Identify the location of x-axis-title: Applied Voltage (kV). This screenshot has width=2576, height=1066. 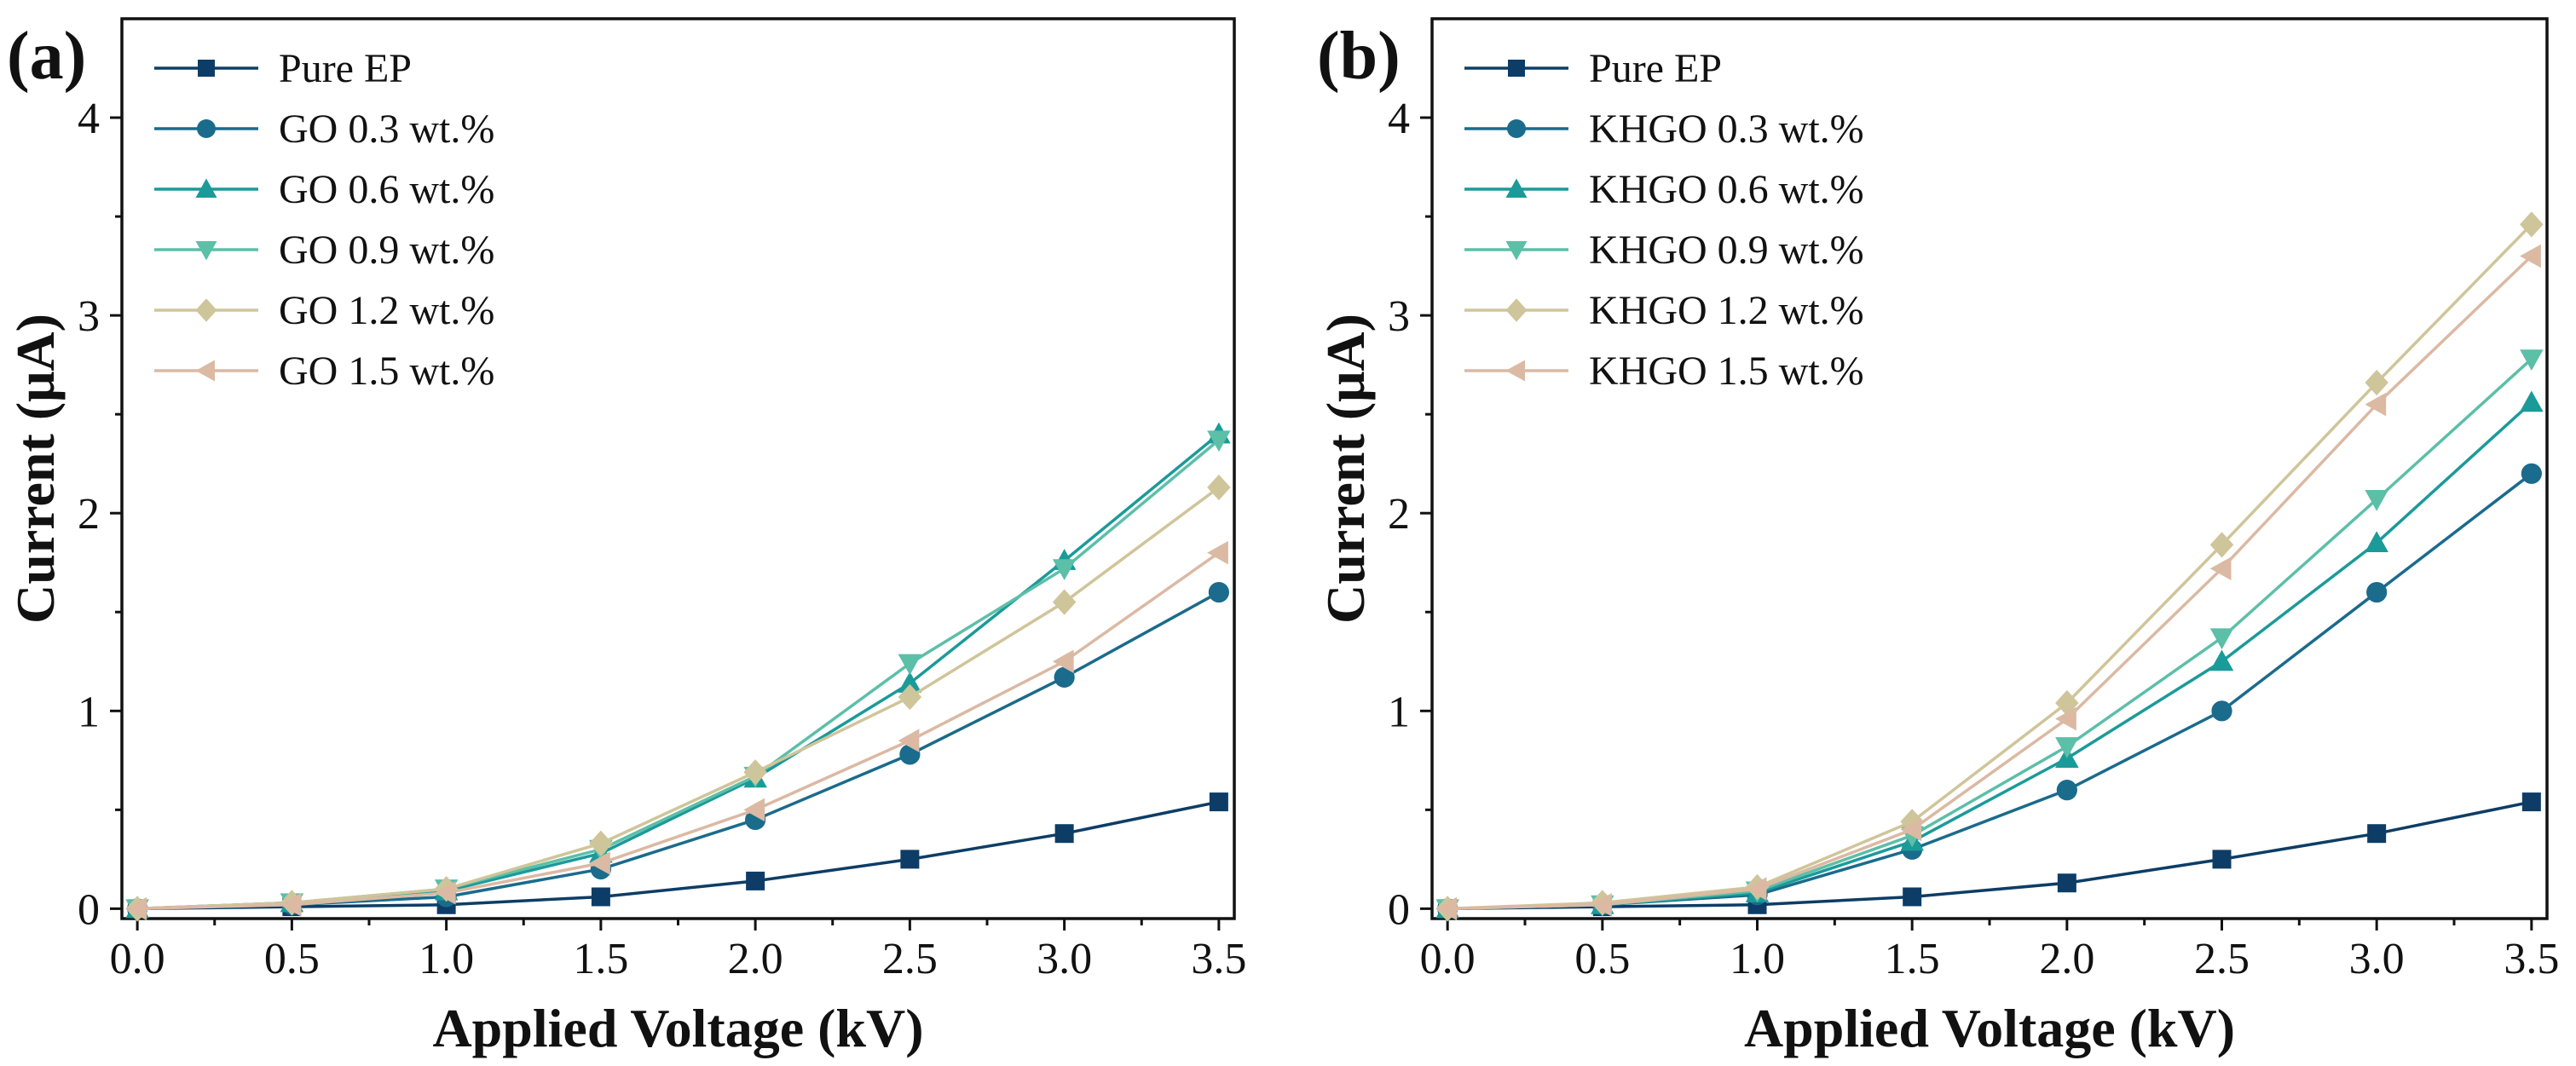
(677, 1028).